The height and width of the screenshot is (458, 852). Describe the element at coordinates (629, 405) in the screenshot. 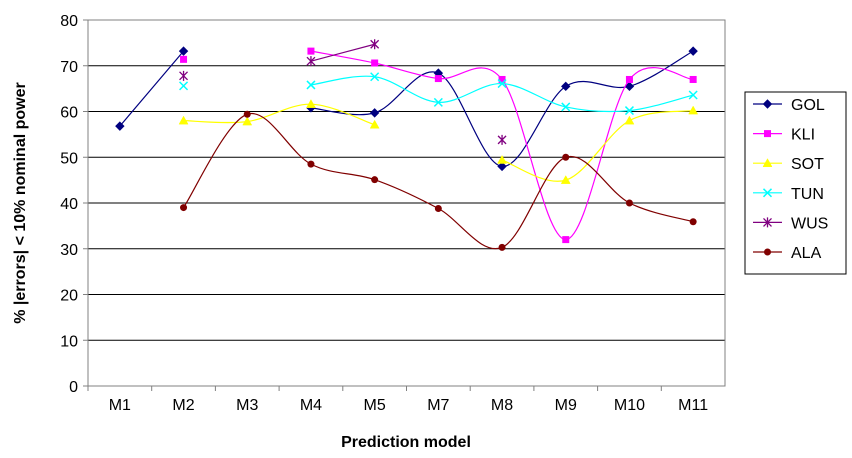

I see `x-tick-label: M10` at that location.